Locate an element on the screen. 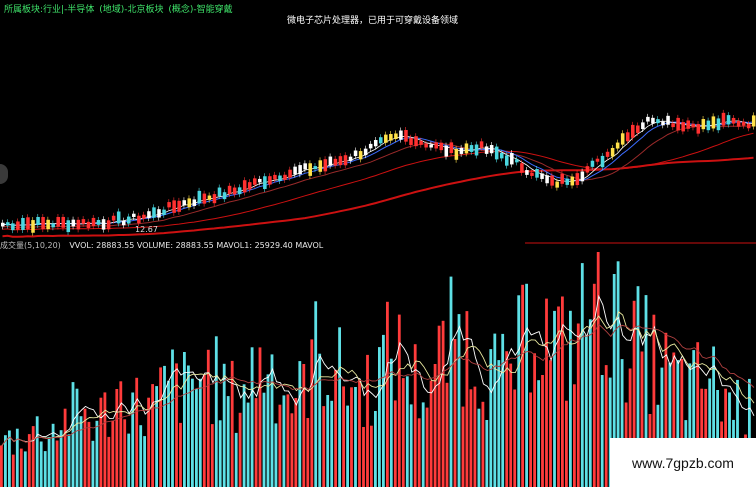 The height and width of the screenshot is (487, 756). sector-block-2: (地域)-北京板块 is located at coordinates (131, 10).